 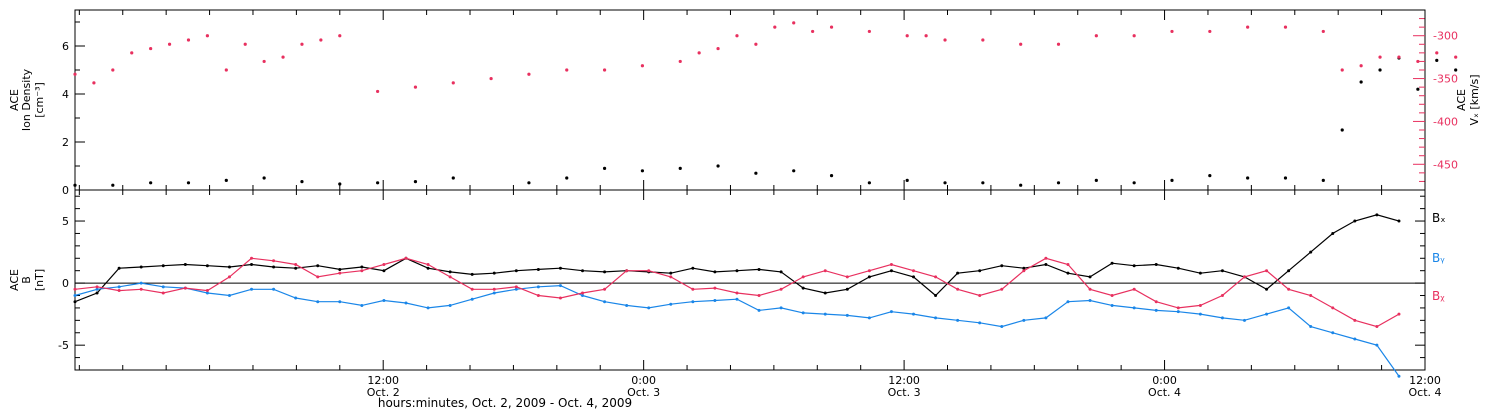 I want to click on field-tick-label: 0, so click(x=65, y=283).